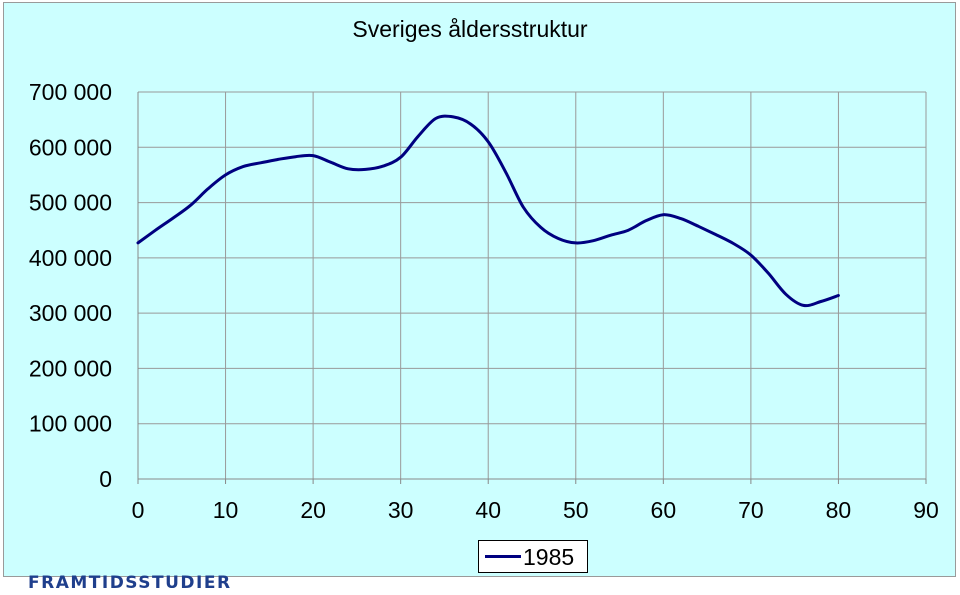 This screenshot has height=595, width=960. I want to click on y-tick-label: 400 000, so click(70, 258).